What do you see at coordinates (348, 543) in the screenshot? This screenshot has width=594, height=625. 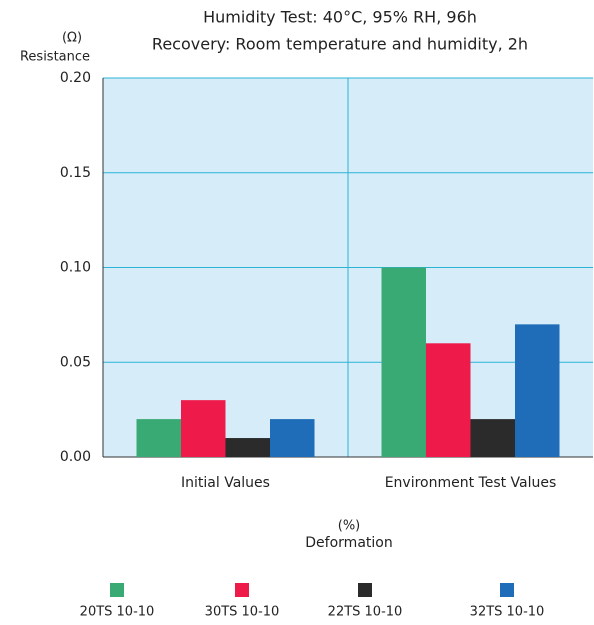 I see `x-axis-label: Deformation` at bounding box center [348, 543].